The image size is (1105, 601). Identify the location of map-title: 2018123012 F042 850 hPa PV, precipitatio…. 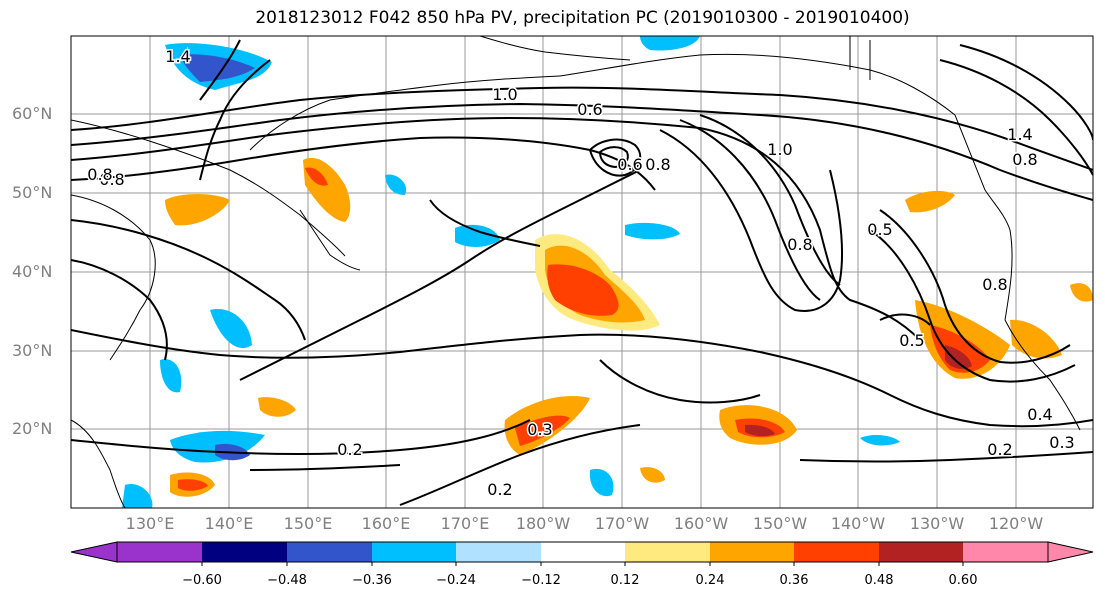
(582, 18).